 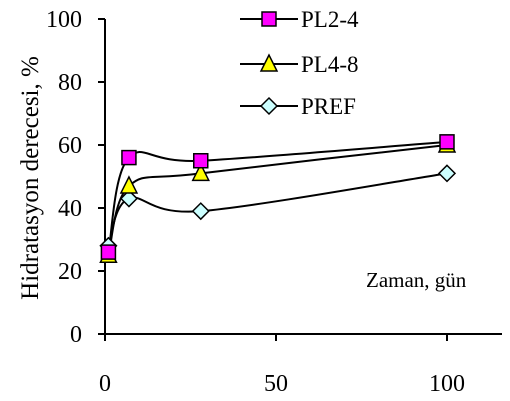 What do you see at coordinates (30, 178) in the screenshot?
I see `y-axis-title: Hidratasyon derecesi, %` at bounding box center [30, 178].